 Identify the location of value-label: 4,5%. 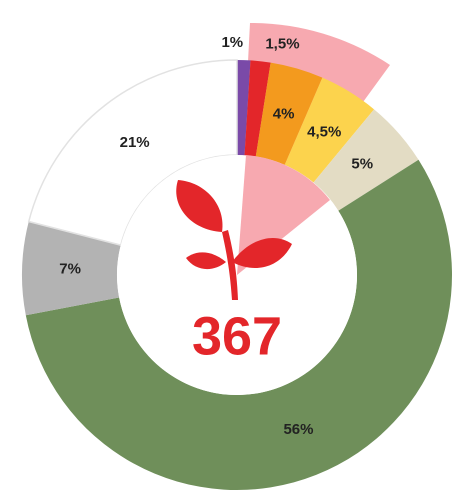
(324, 132).